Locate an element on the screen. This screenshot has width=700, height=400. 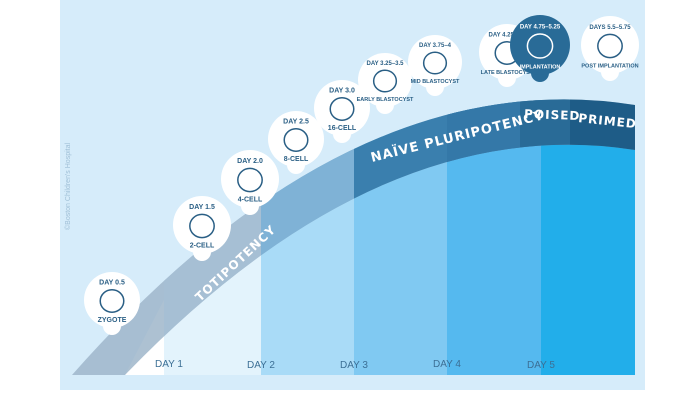
stage-day: DAY 1.5 is located at coordinates (202, 207).